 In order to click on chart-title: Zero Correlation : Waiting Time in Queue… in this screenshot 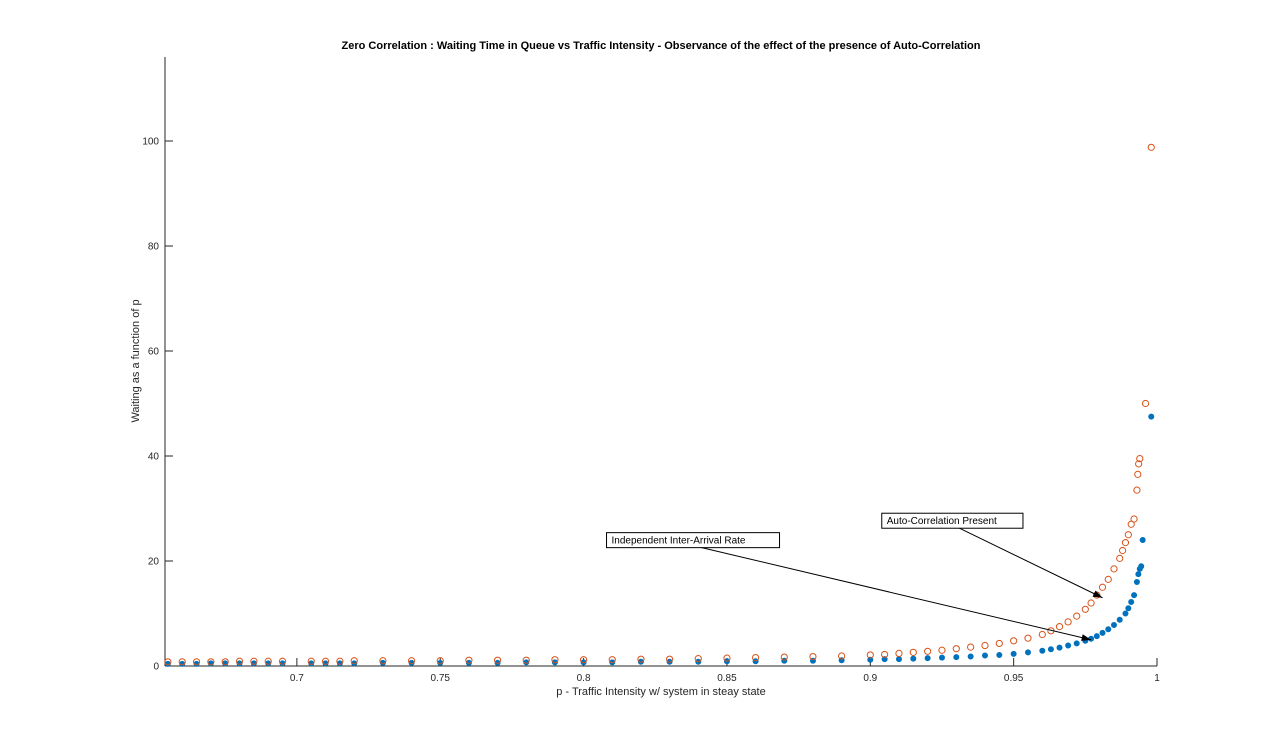, I will do `click(661, 46)`.